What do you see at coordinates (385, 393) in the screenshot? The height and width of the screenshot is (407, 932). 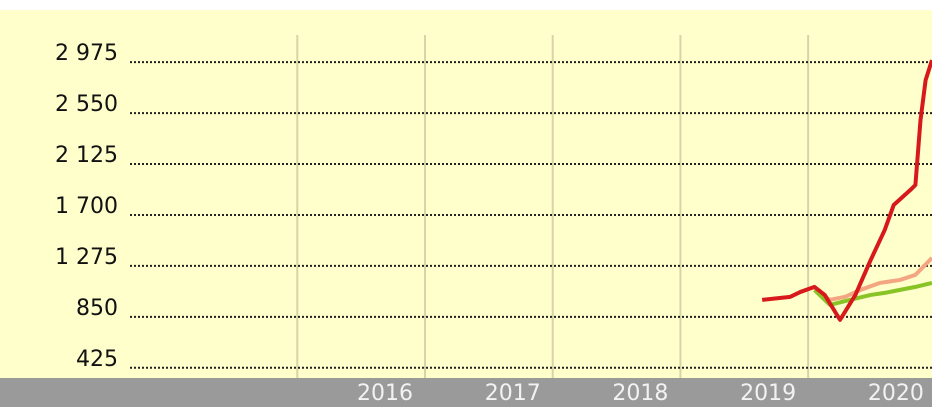 I see `x-tick-label: 2016` at bounding box center [385, 393].